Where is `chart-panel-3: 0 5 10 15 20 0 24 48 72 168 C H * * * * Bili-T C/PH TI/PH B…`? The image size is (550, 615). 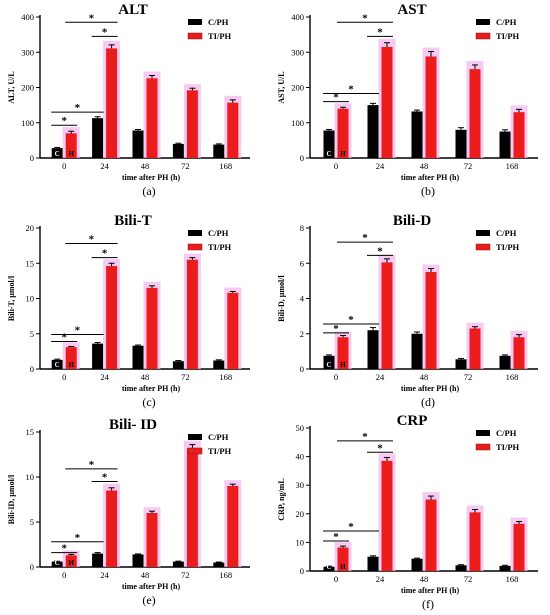 chart-panel-3: 0 5 10 15 20 0 24 48 72 168 C H * * * * Bili-T C/PH TI/PH B… is located at coordinates (128, 311).